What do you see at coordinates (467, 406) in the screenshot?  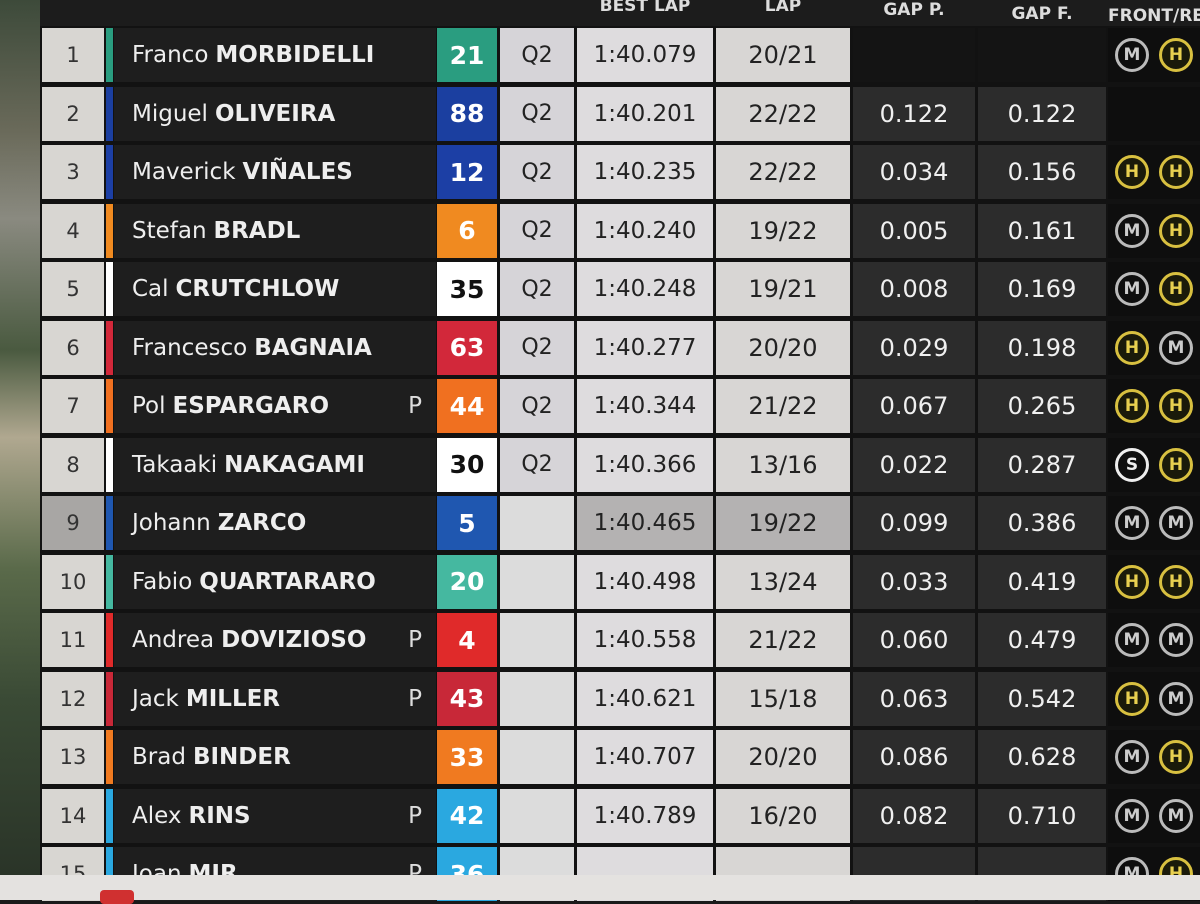 I see `rider-number: 44` at bounding box center [467, 406].